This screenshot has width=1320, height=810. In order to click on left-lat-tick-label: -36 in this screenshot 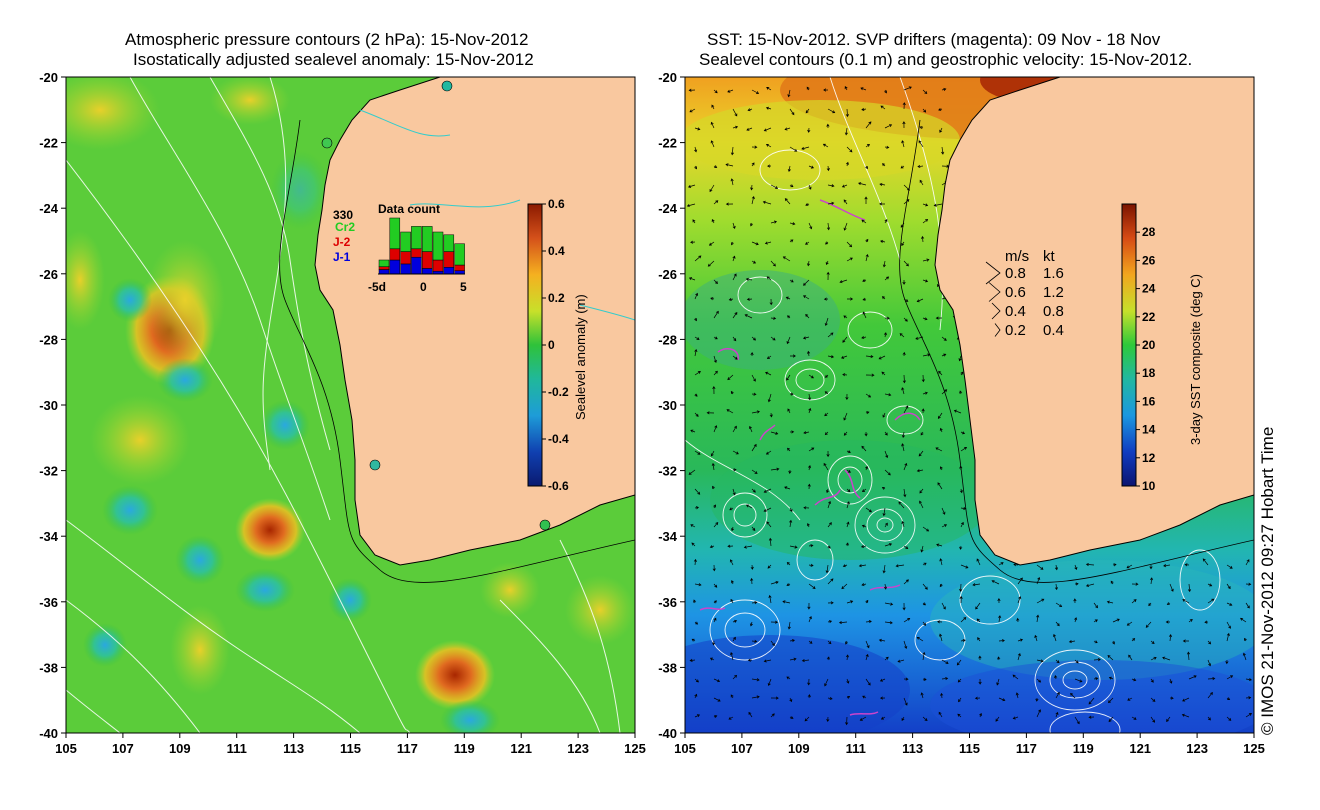, I will do `click(48, 602)`.